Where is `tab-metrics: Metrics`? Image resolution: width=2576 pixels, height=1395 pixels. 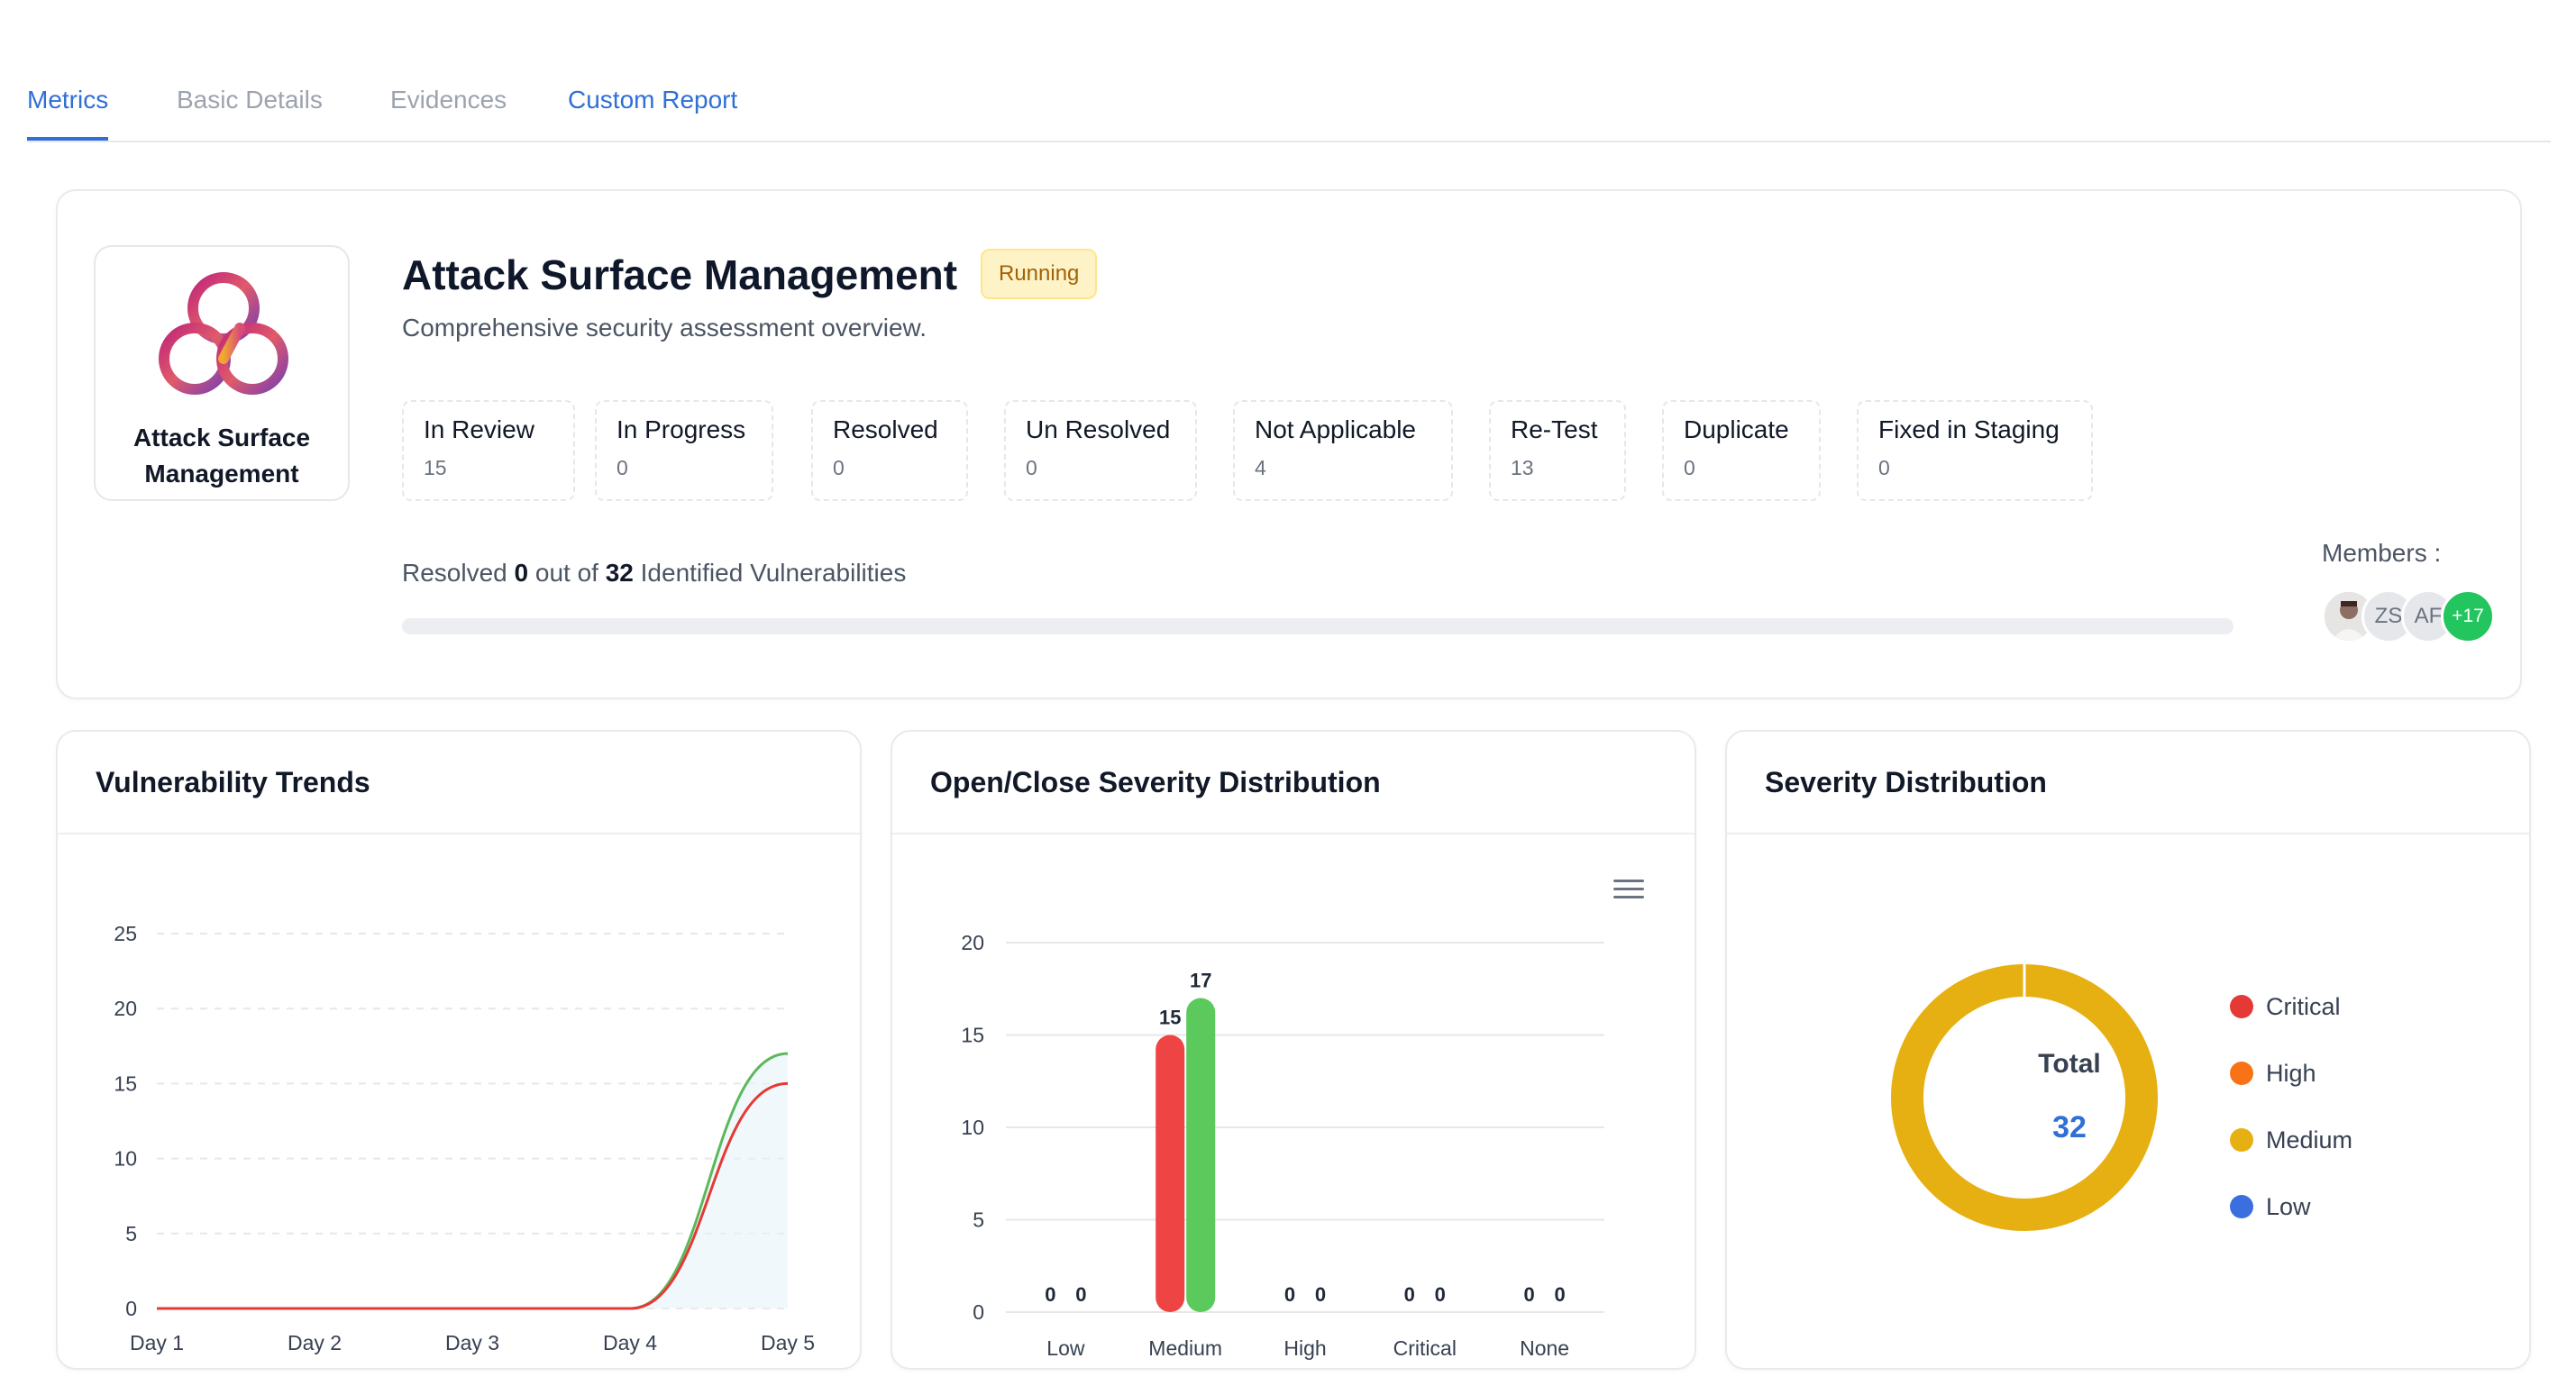
tab-metrics: Metrics is located at coordinates (68, 113).